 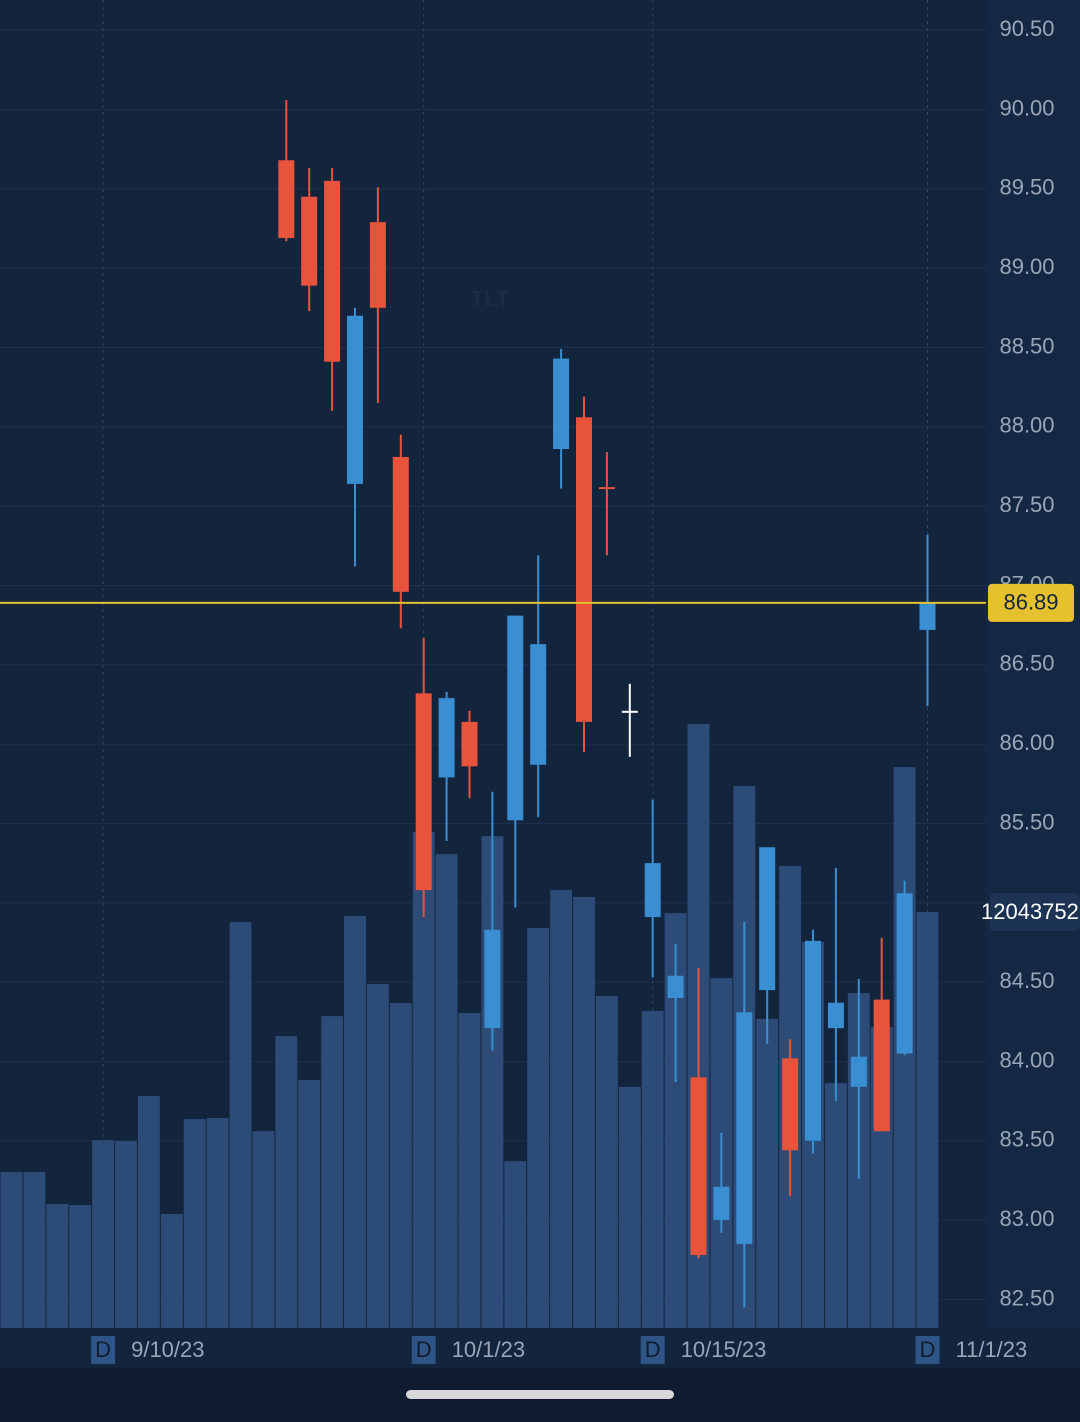 I want to click on y-tick-label: 90.00, so click(x=1026, y=107).